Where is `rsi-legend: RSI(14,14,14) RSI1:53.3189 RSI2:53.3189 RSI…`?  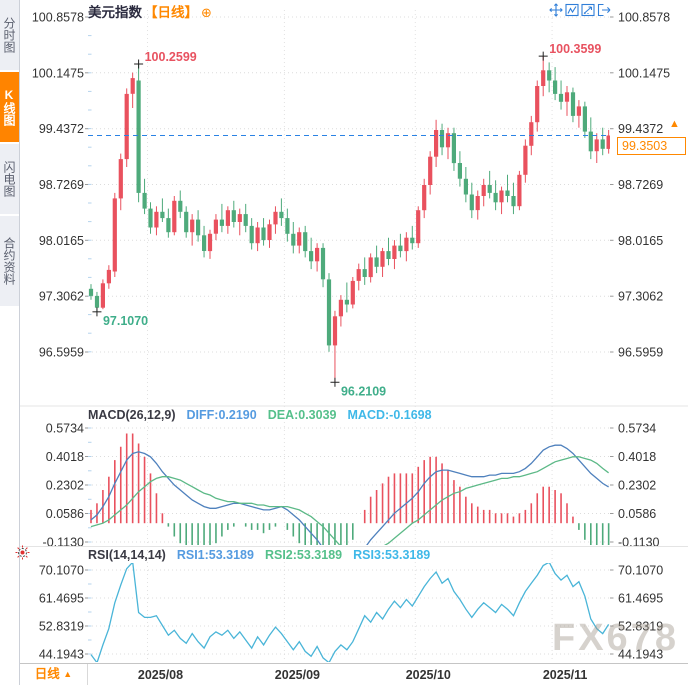 rsi-legend: RSI(14,14,14) RSI1:53.3189 RSI2:53.3189 RSI… is located at coordinates (264, 555).